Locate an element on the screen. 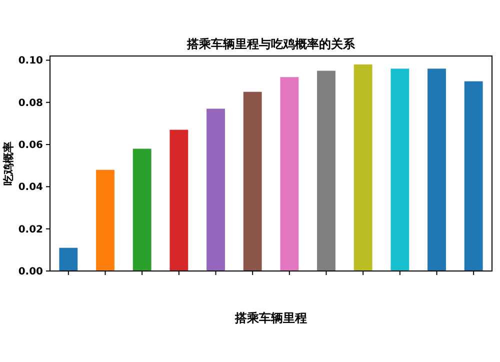 This screenshot has height=362, width=500. y-tick-label: 0.04 is located at coordinates (31, 188).